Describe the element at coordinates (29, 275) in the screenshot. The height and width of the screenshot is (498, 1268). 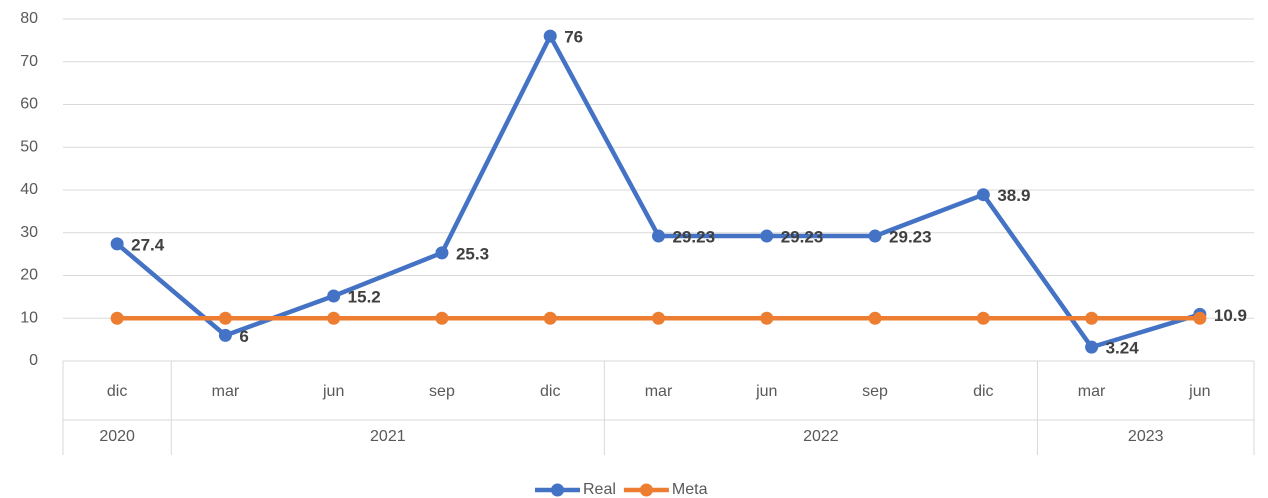
I see `y-tick-label: 20` at that location.